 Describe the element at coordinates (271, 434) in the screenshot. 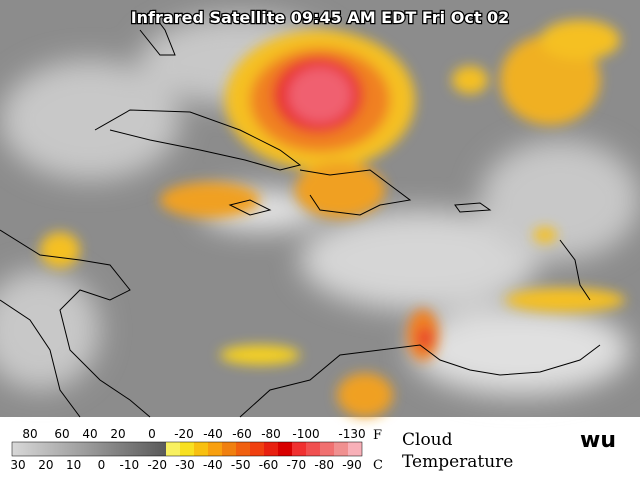

I see `fahrenheit-tick: -80` at that location.